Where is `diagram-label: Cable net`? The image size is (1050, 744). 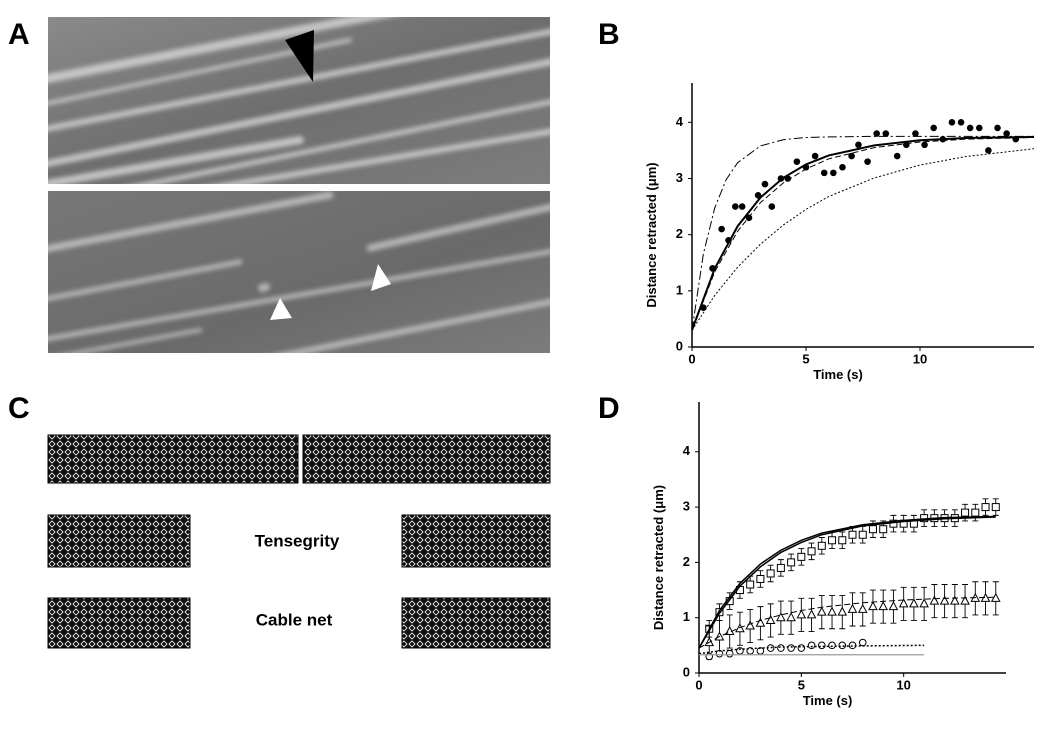
diagram-label: Cable net is located at coordinates (294, 619).